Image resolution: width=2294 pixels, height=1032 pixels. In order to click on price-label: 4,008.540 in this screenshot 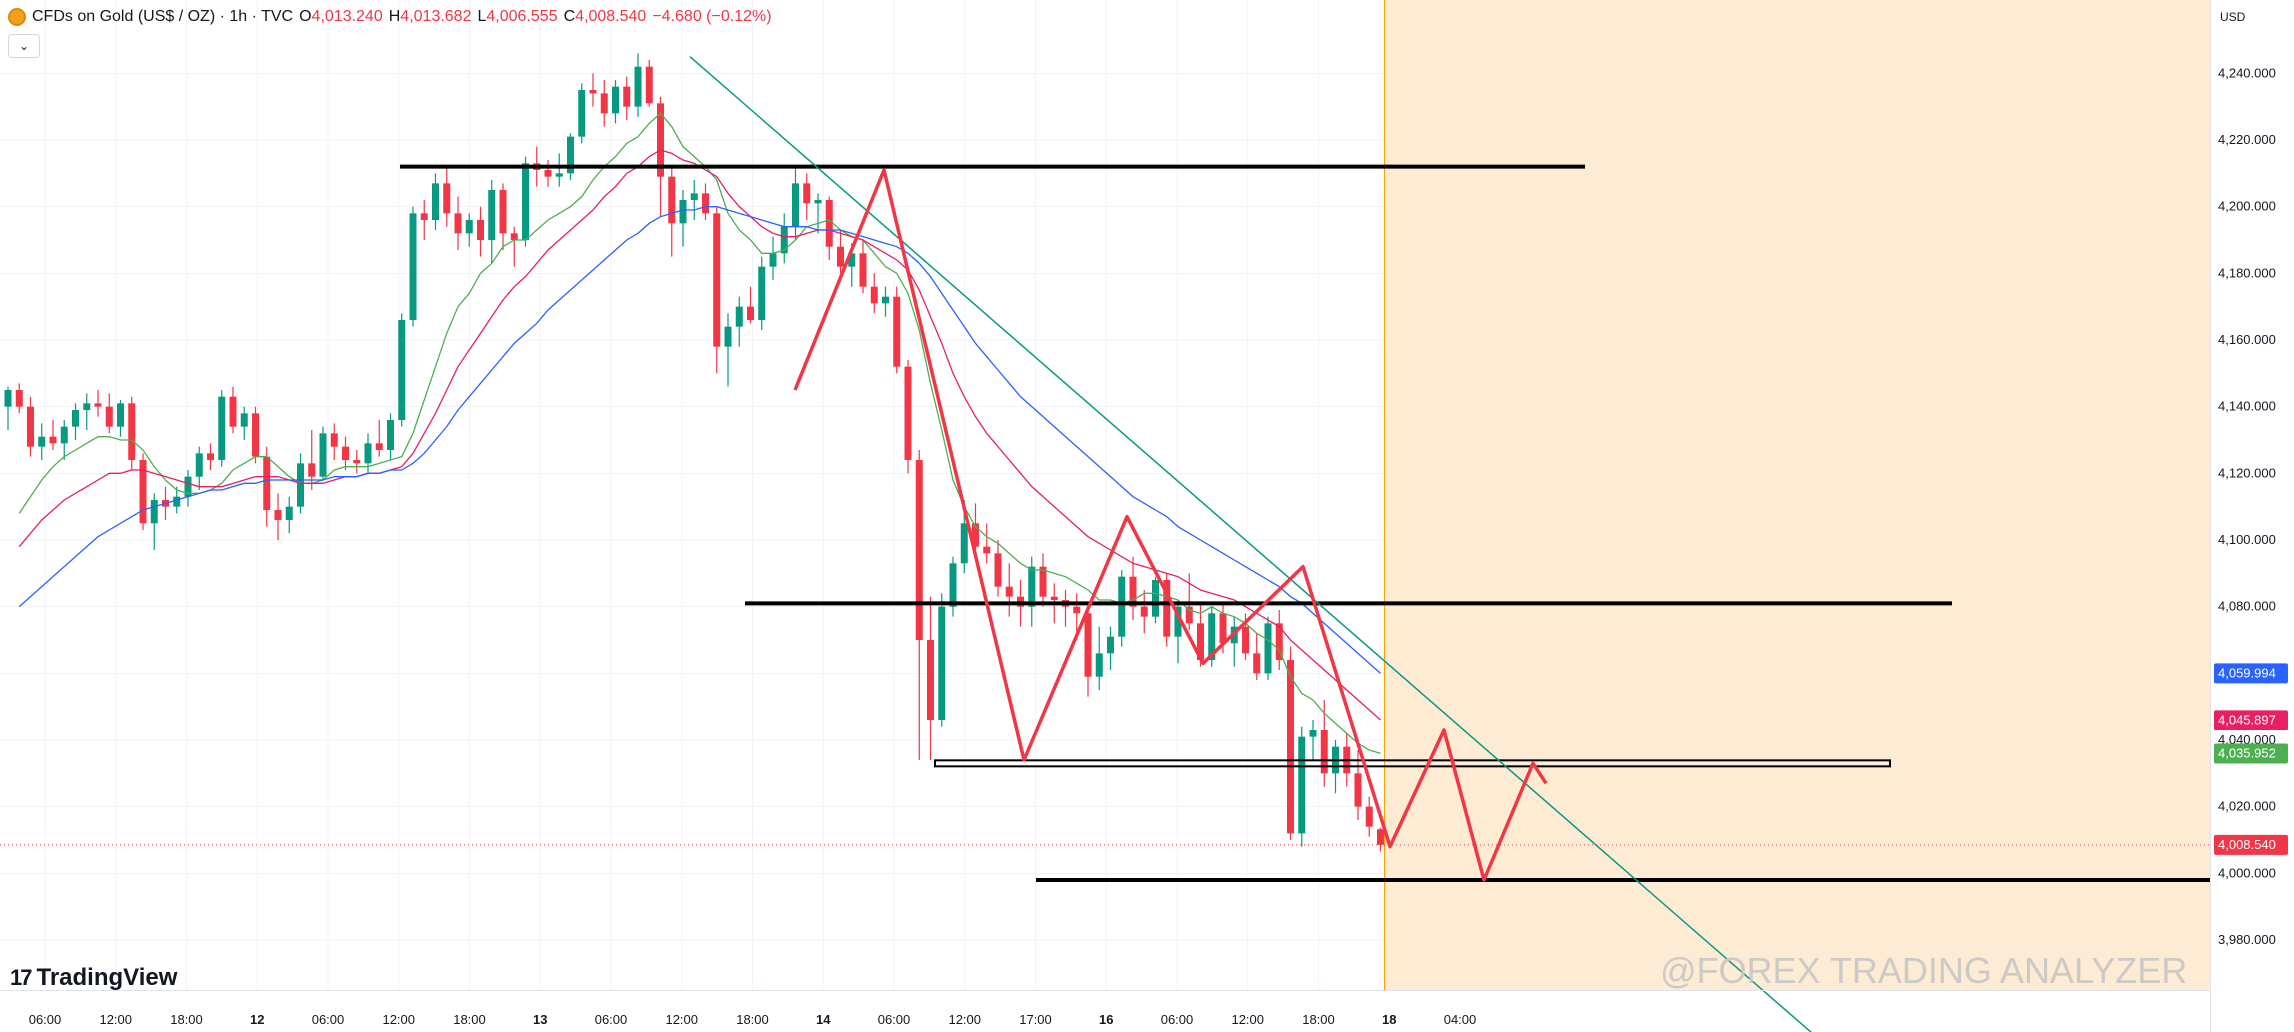, I will do `click(2247, 844)`.